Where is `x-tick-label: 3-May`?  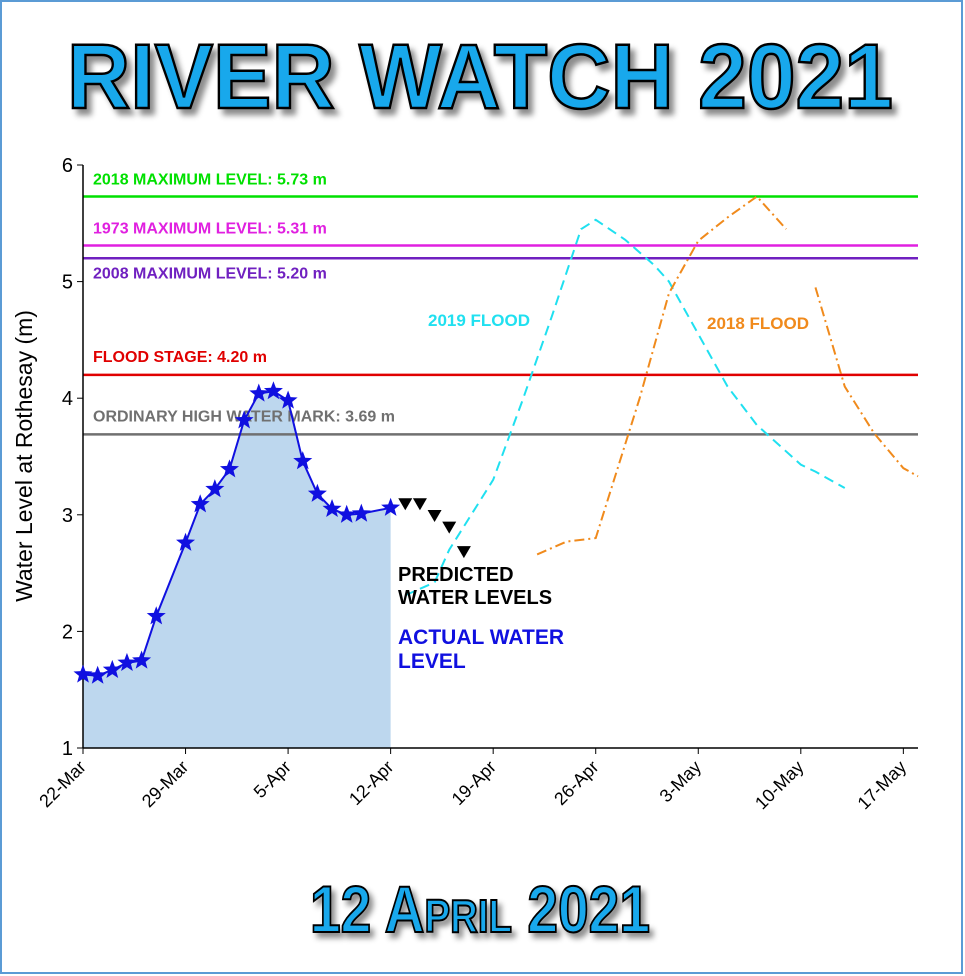
x-tick-label: 3-May is located at coordinates (681, 782).